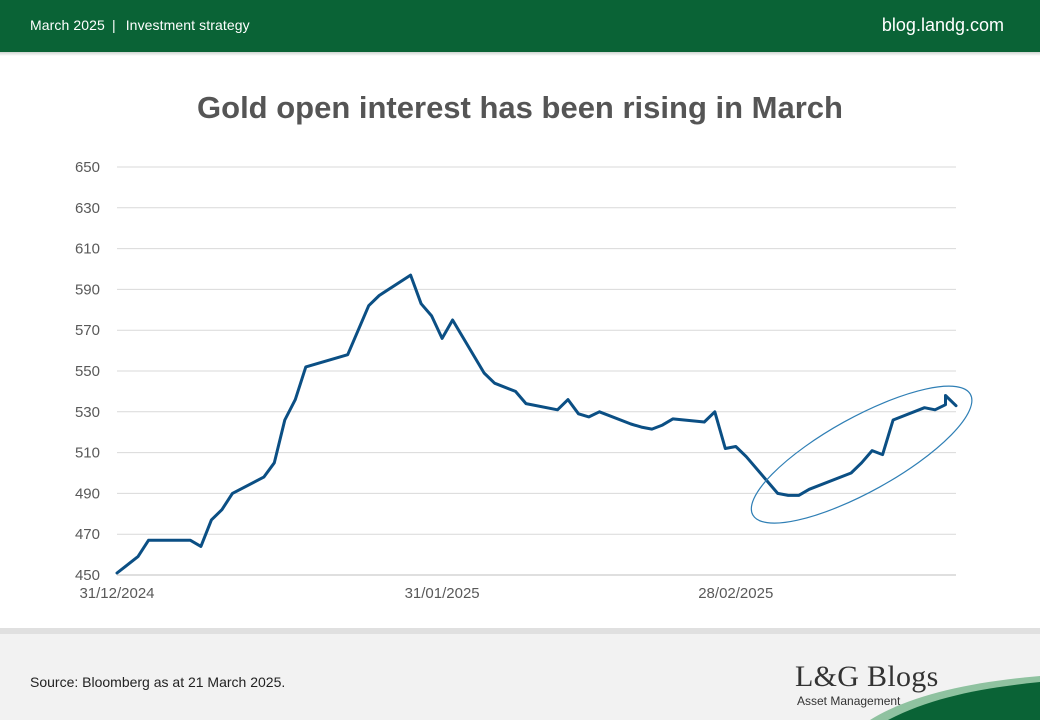 The height and width of the screenshot is (720, 1040). Describe the element at coordinates (67, 25) in the screenshot. I see `header-date: March 2025` at that location.